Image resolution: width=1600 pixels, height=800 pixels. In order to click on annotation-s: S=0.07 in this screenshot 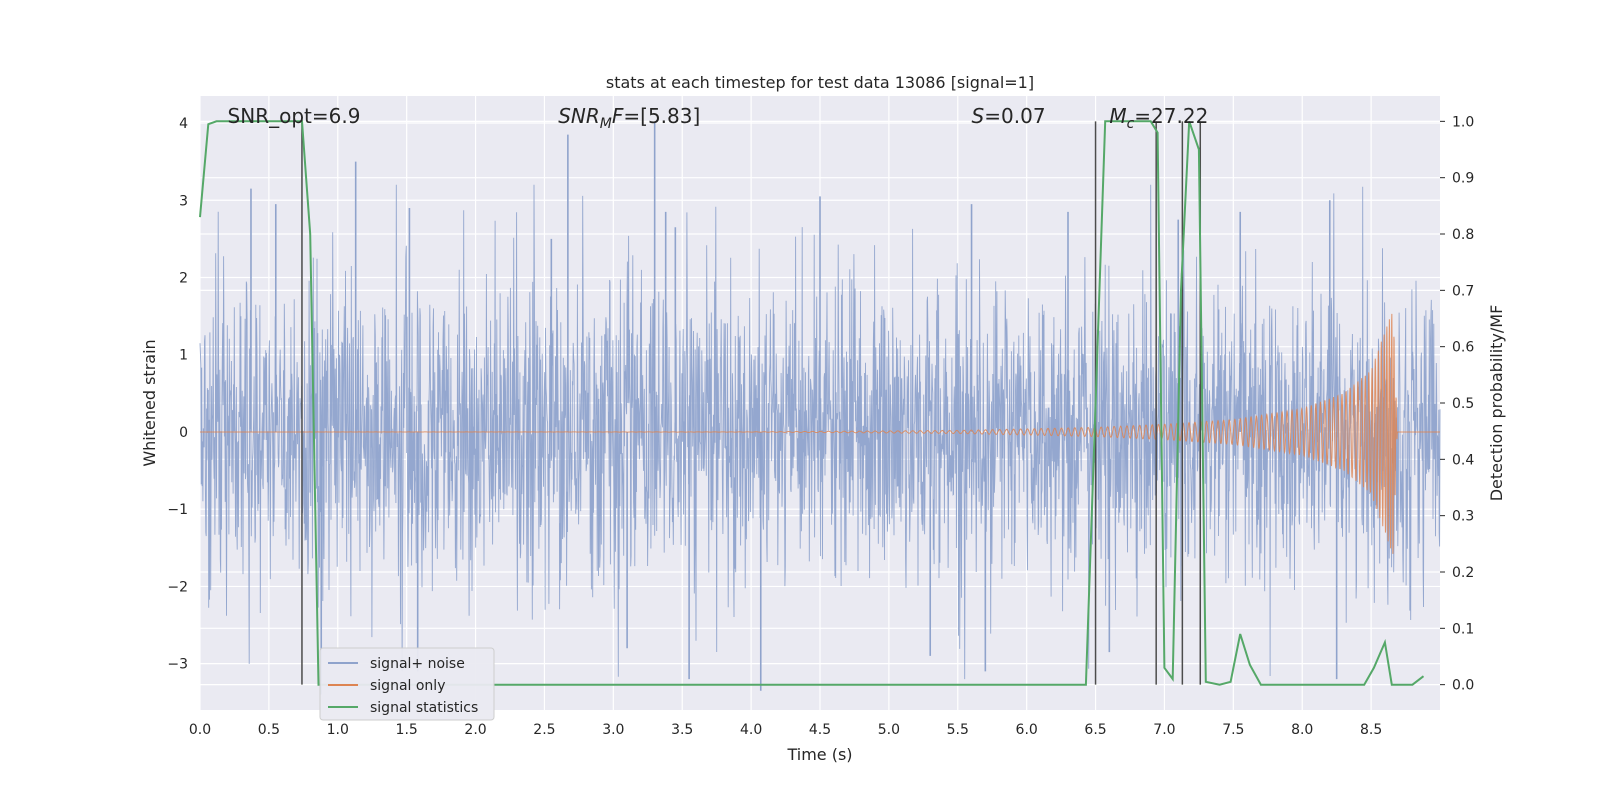, I will do `click(1009, 116)`.